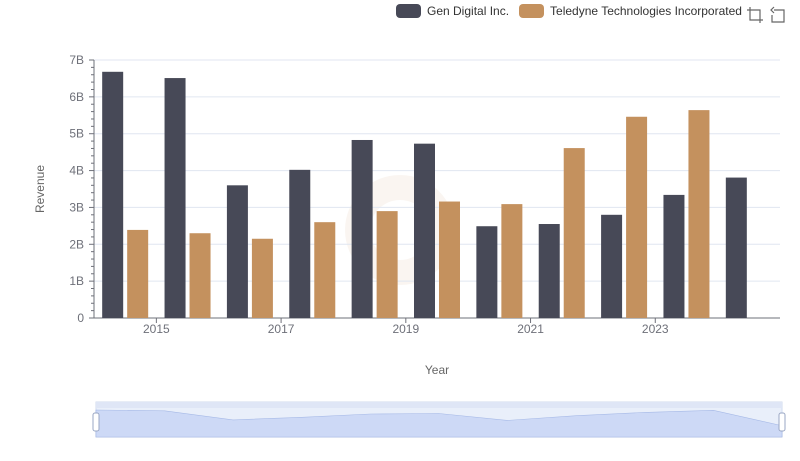  Describe the element at coordinates (736, 247) in the screenshot. I see `bar-gen-digital-2024` at that location.